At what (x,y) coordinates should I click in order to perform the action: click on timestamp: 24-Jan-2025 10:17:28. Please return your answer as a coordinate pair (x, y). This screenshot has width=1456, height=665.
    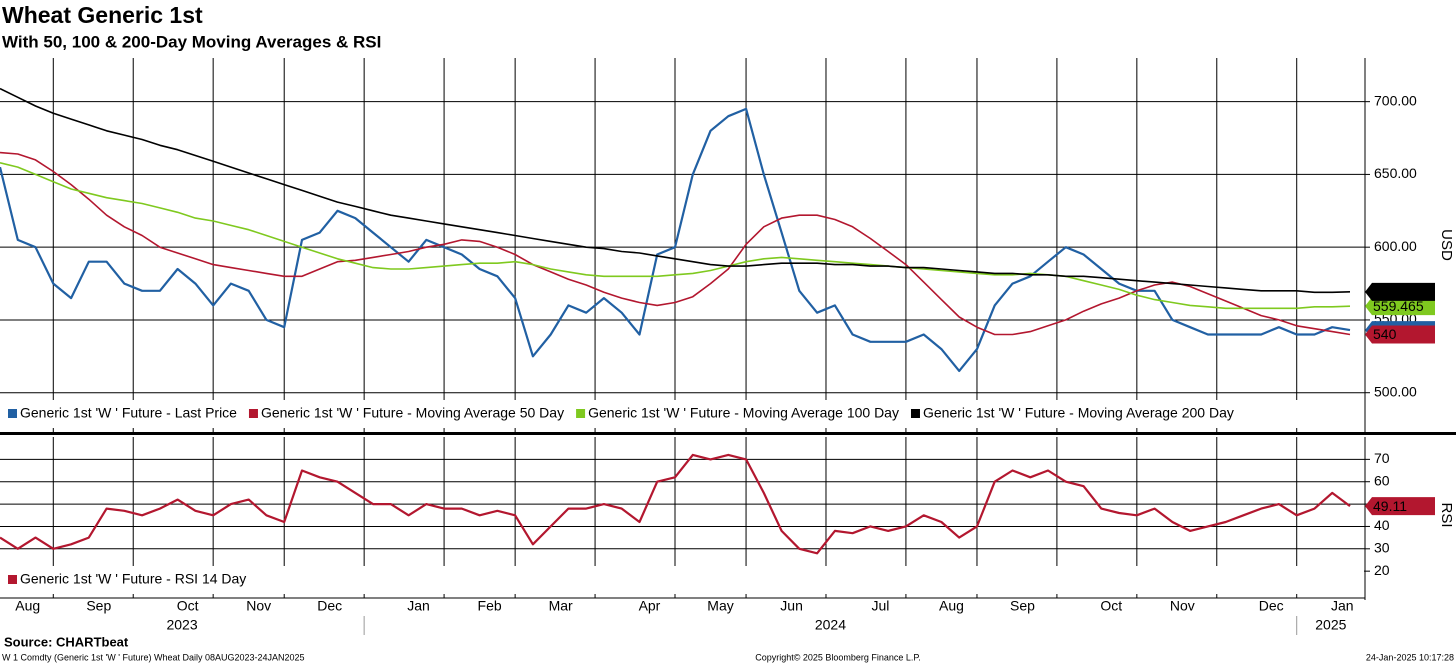
    Looking at the image, I should click on (1410, 657).